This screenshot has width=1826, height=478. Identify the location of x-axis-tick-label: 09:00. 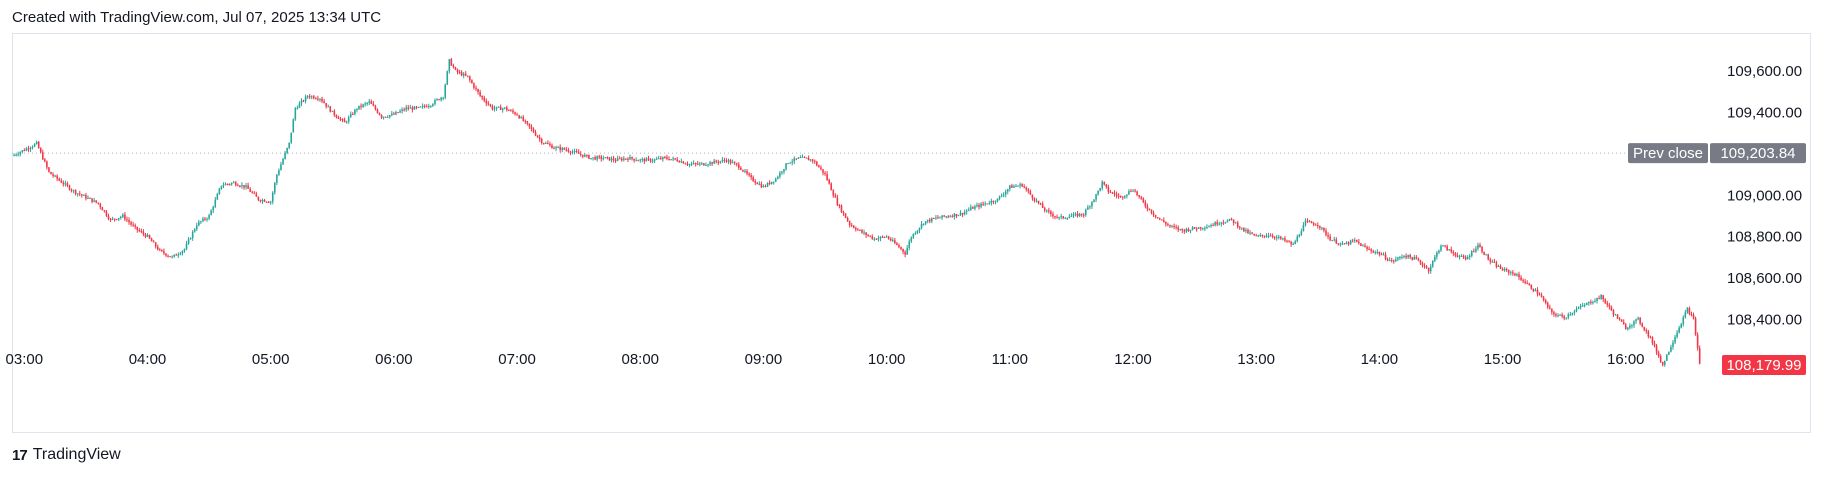
(764, 359).